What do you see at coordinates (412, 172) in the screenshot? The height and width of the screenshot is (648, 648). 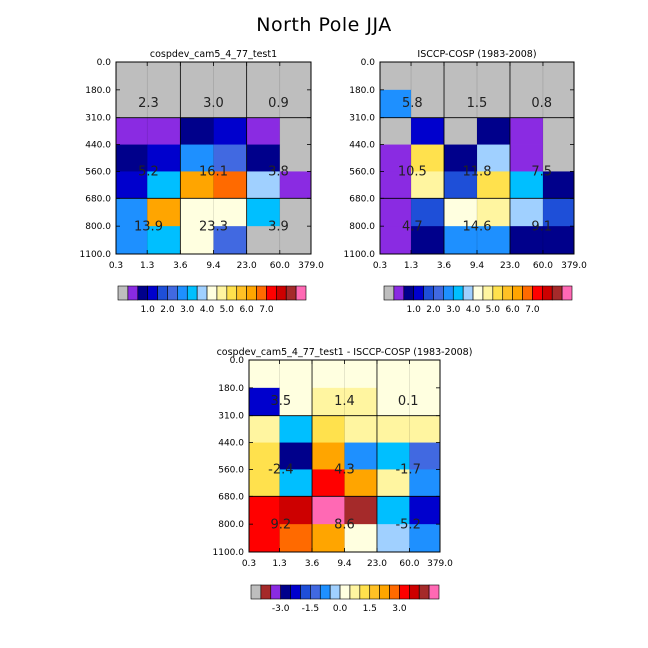 I see `cell-value-label: 10.5` at bounding box center [412, 172].